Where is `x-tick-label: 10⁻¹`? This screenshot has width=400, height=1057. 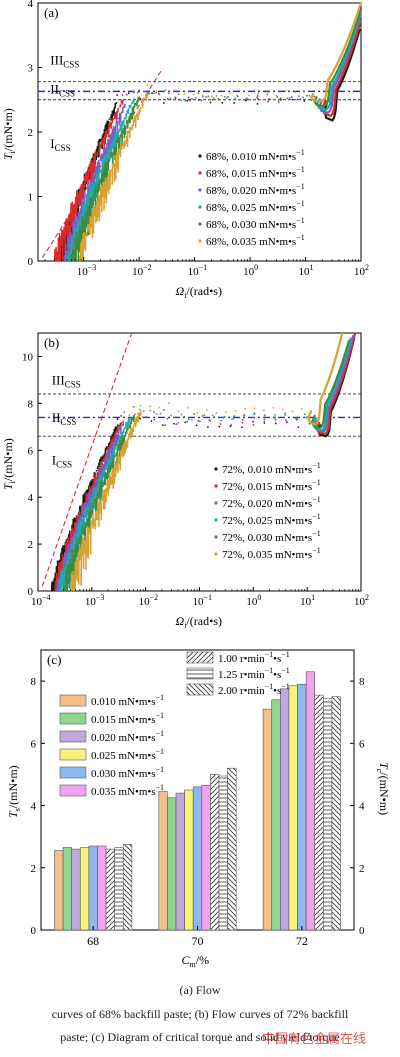 x-tick-label: 10⁻¹ is located at coordinates (198, 270).